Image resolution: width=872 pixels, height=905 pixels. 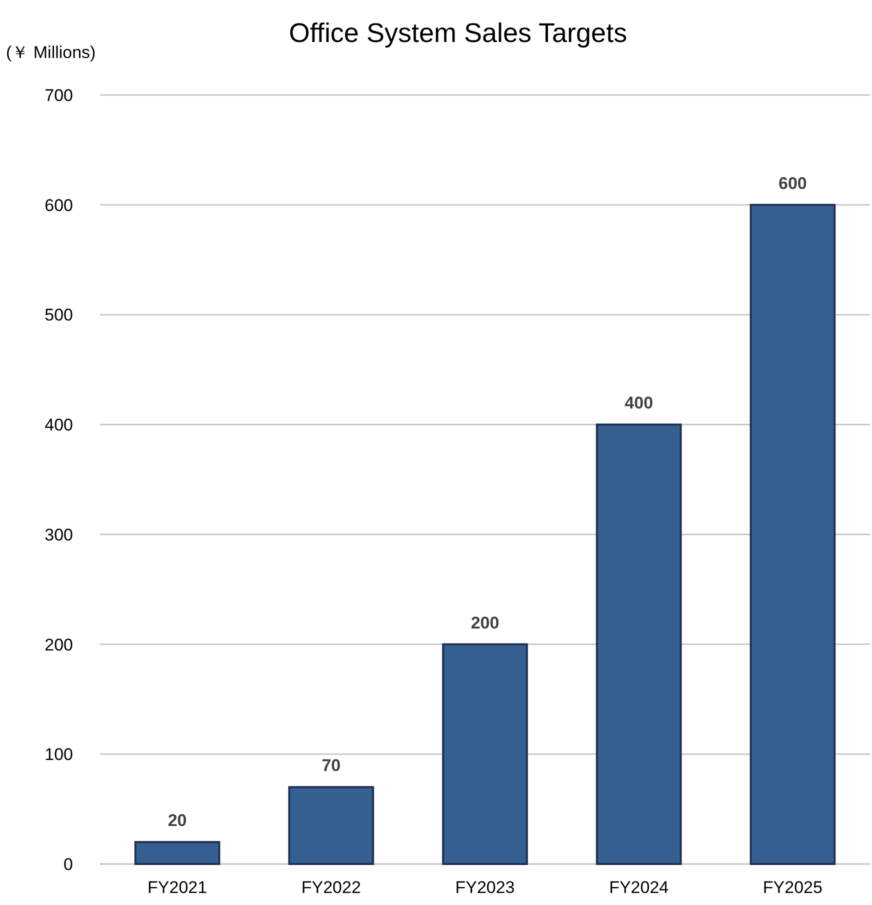 I want to click on y-tick-label: 300, so click(x=58, y=534).